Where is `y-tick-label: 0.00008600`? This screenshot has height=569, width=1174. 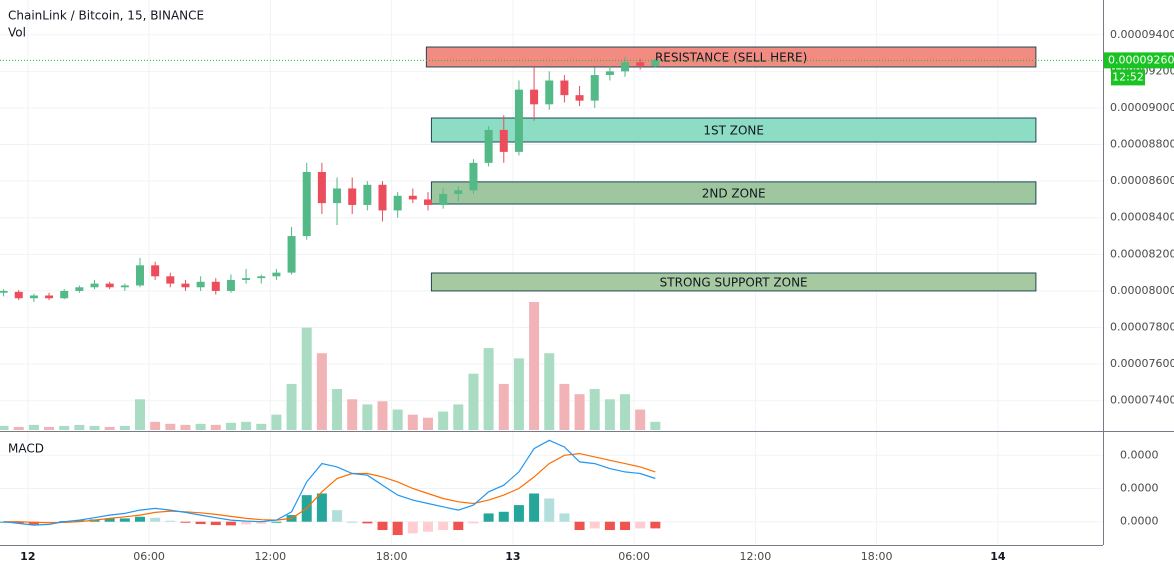
y-tick-label: 0.00008600 is located at coordinates (1142, 180).